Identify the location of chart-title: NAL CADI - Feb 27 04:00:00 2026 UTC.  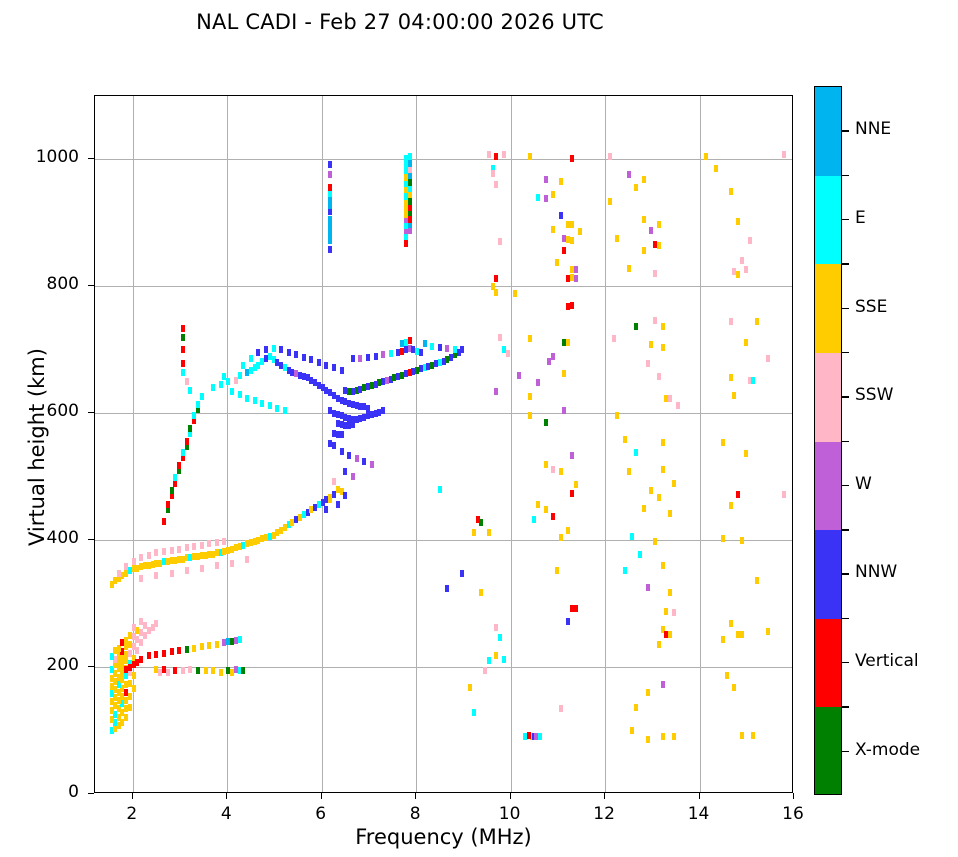
(400, 22).